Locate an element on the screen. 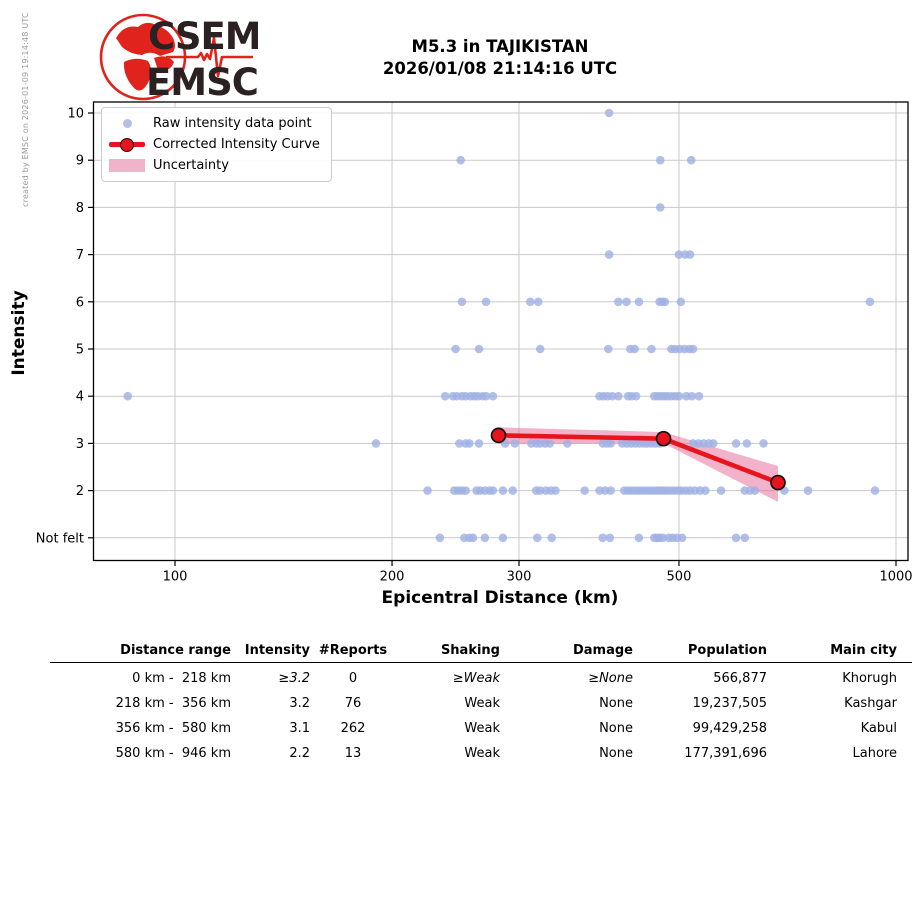  y-tick-label: 10 is located at coordinates (75, 114).